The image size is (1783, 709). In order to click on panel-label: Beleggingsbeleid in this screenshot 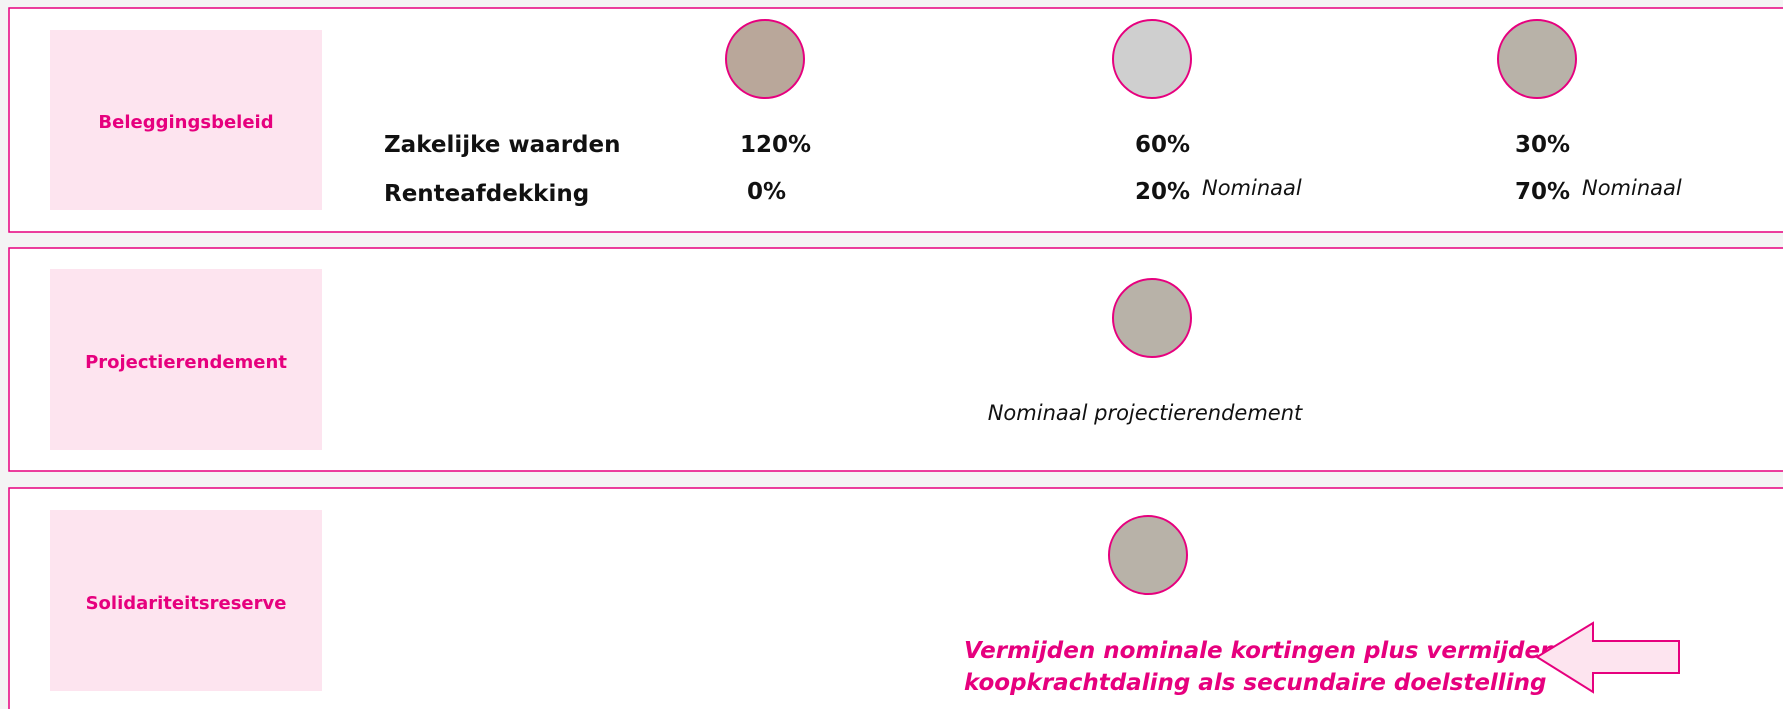, I will do `click(185, 122)`.